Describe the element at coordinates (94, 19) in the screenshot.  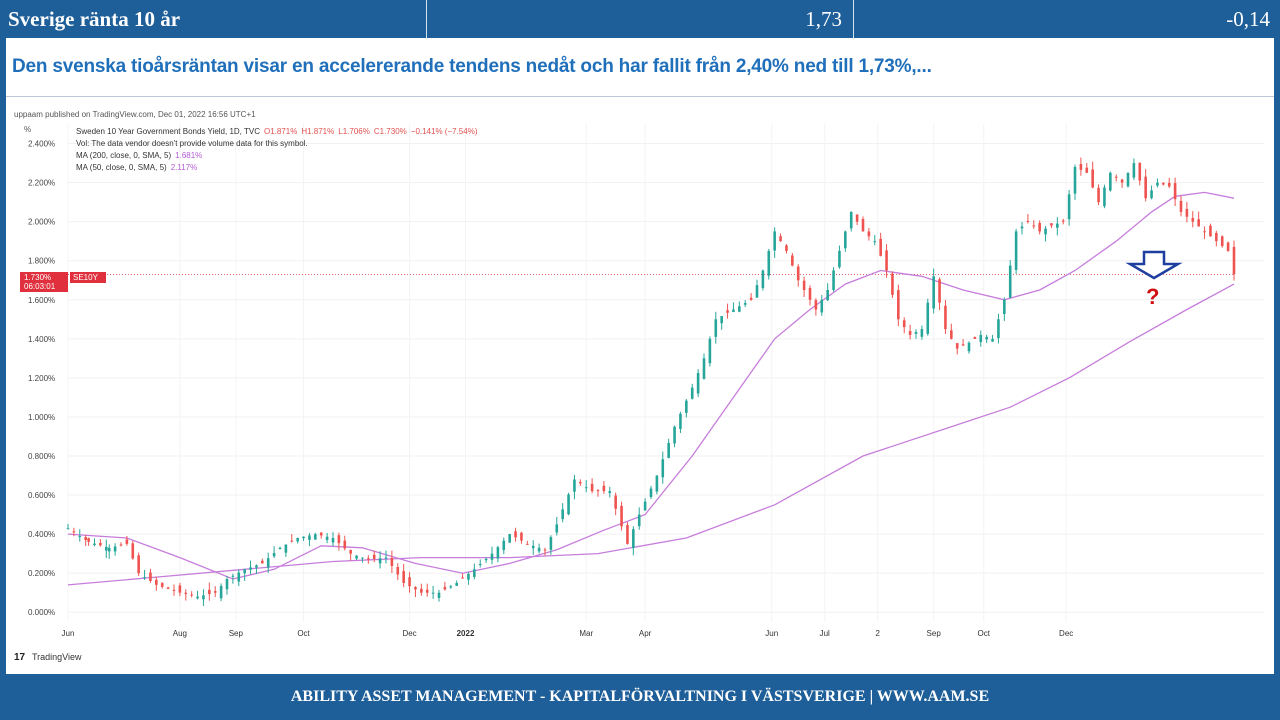
I see `instrument-title: Sverige ränta 10 år` at that location.